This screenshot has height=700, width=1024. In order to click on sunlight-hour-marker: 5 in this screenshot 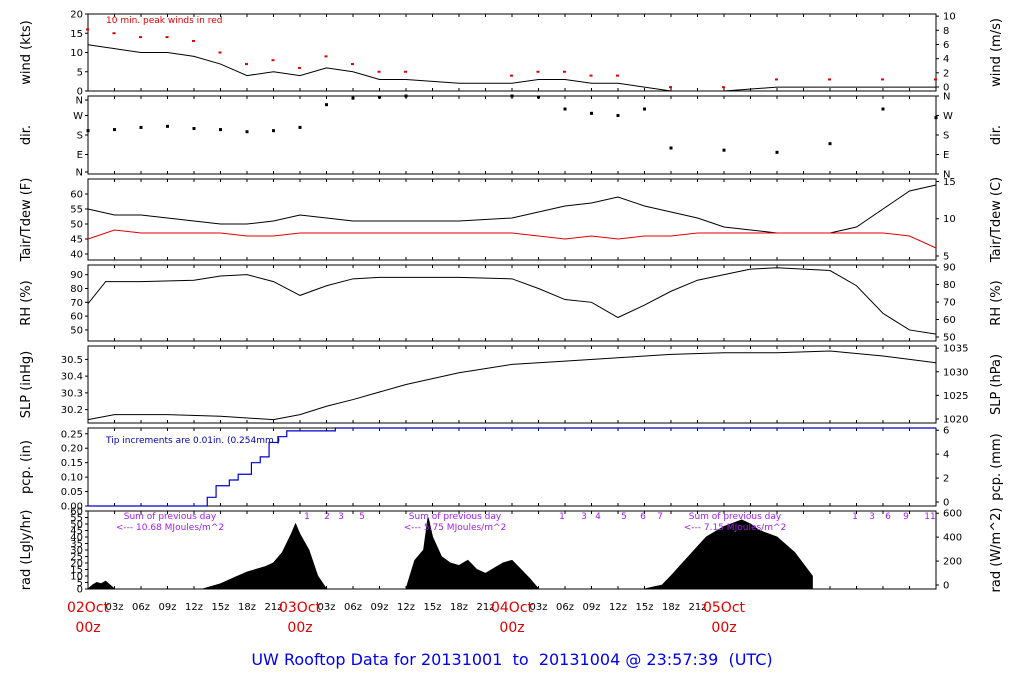, I will do `click(624, 517)`.